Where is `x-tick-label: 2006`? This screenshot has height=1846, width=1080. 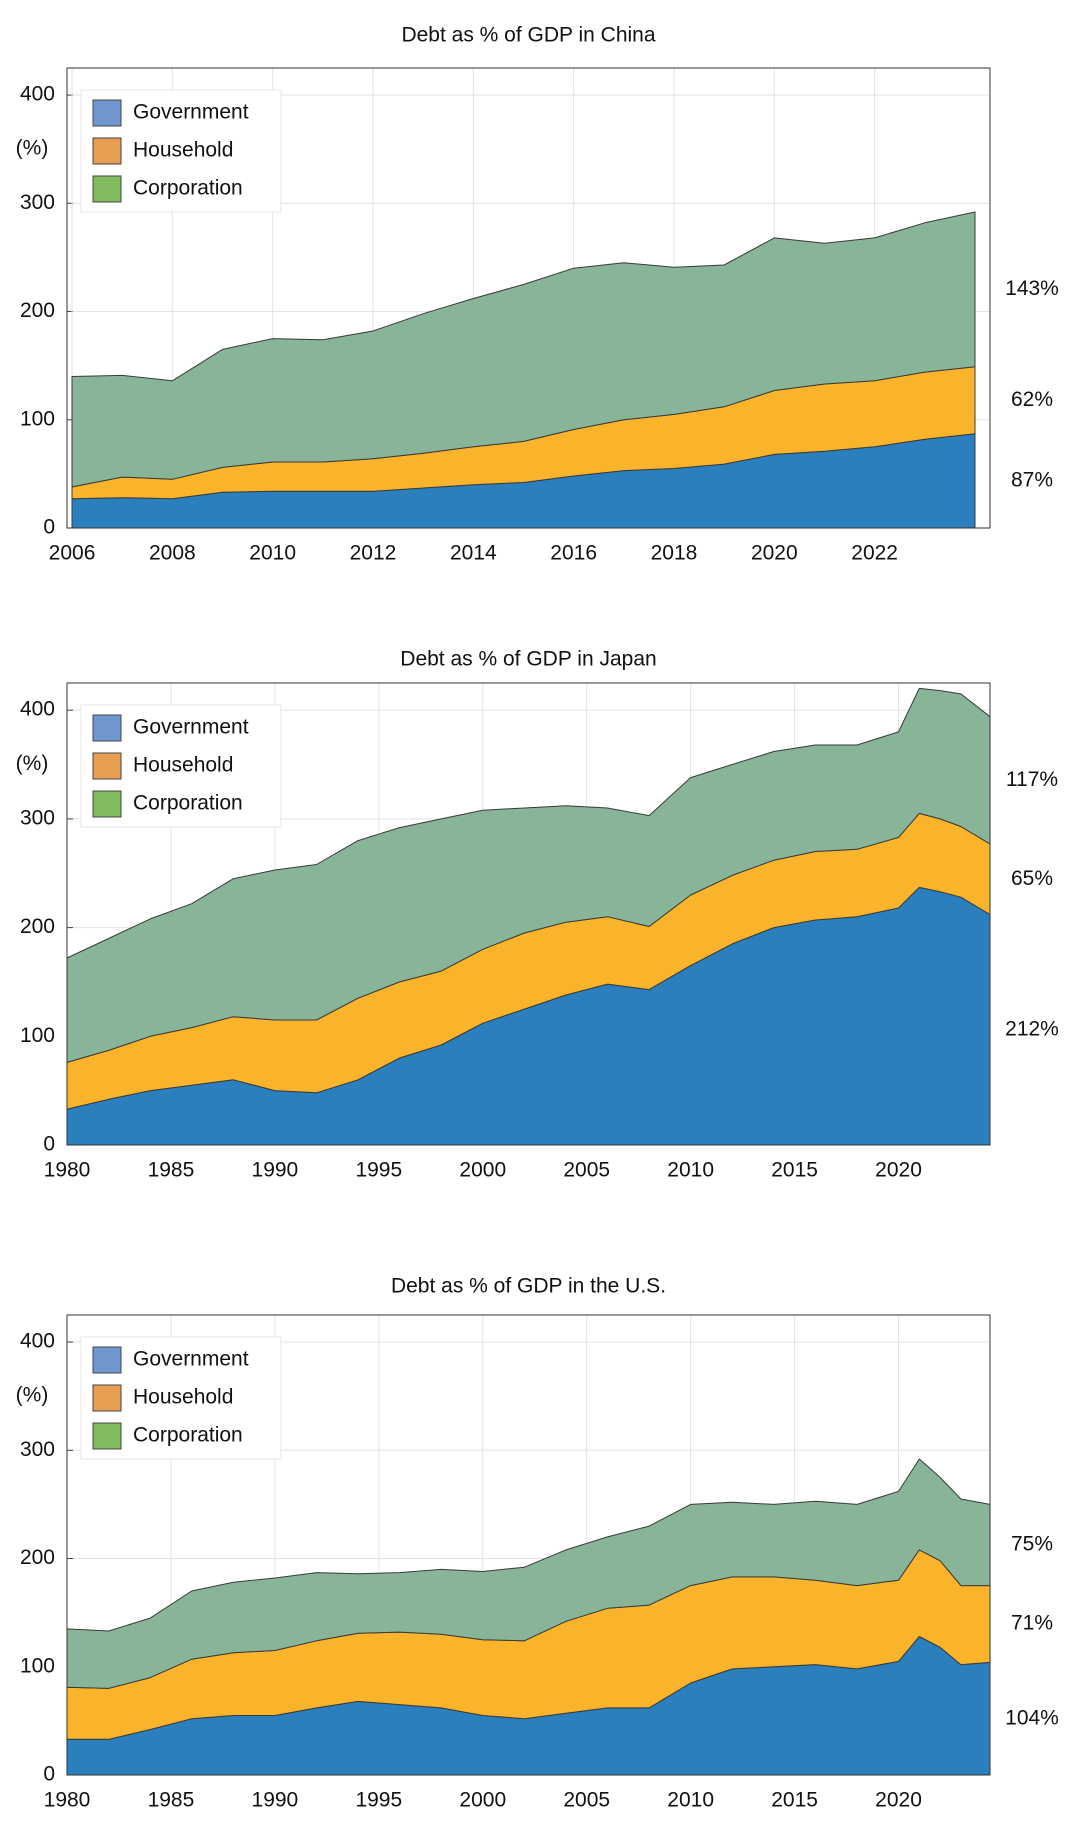
x-tick-label: 2006 is located at coordinates (72, 553).